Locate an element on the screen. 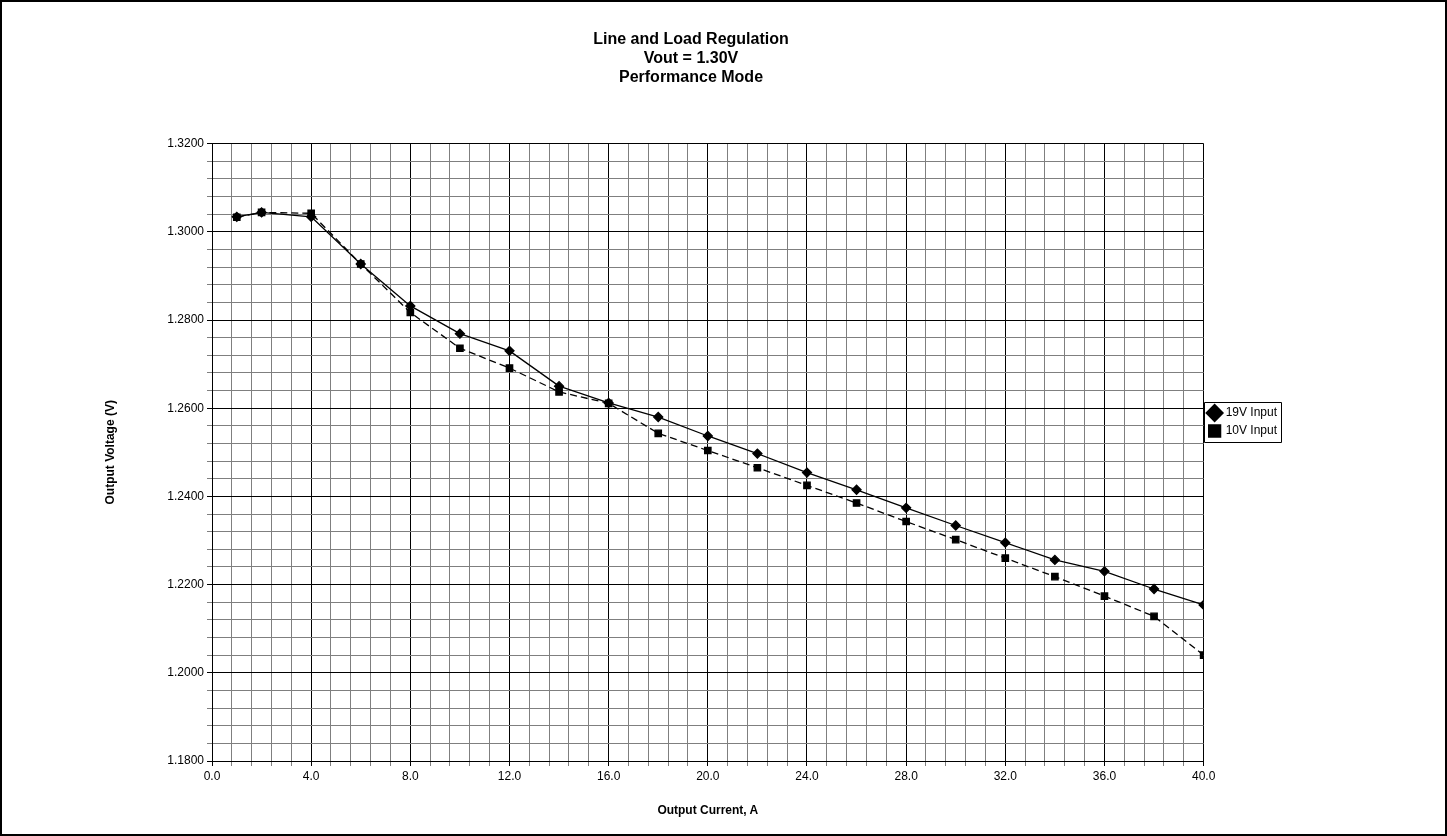 This screenshot has width=1447, height=836. x-tick-label: 20.0 is located at coordinates (708, 775).